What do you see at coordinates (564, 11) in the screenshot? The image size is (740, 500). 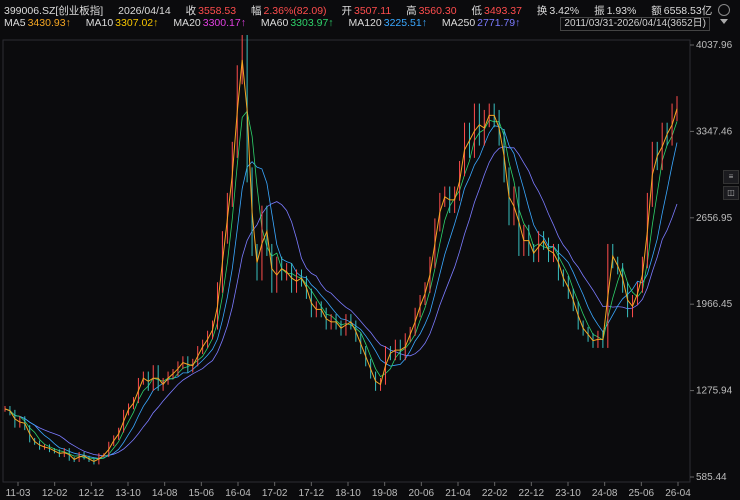 I see `turnover-value: 3.42%` at bounding box center [564, 11].